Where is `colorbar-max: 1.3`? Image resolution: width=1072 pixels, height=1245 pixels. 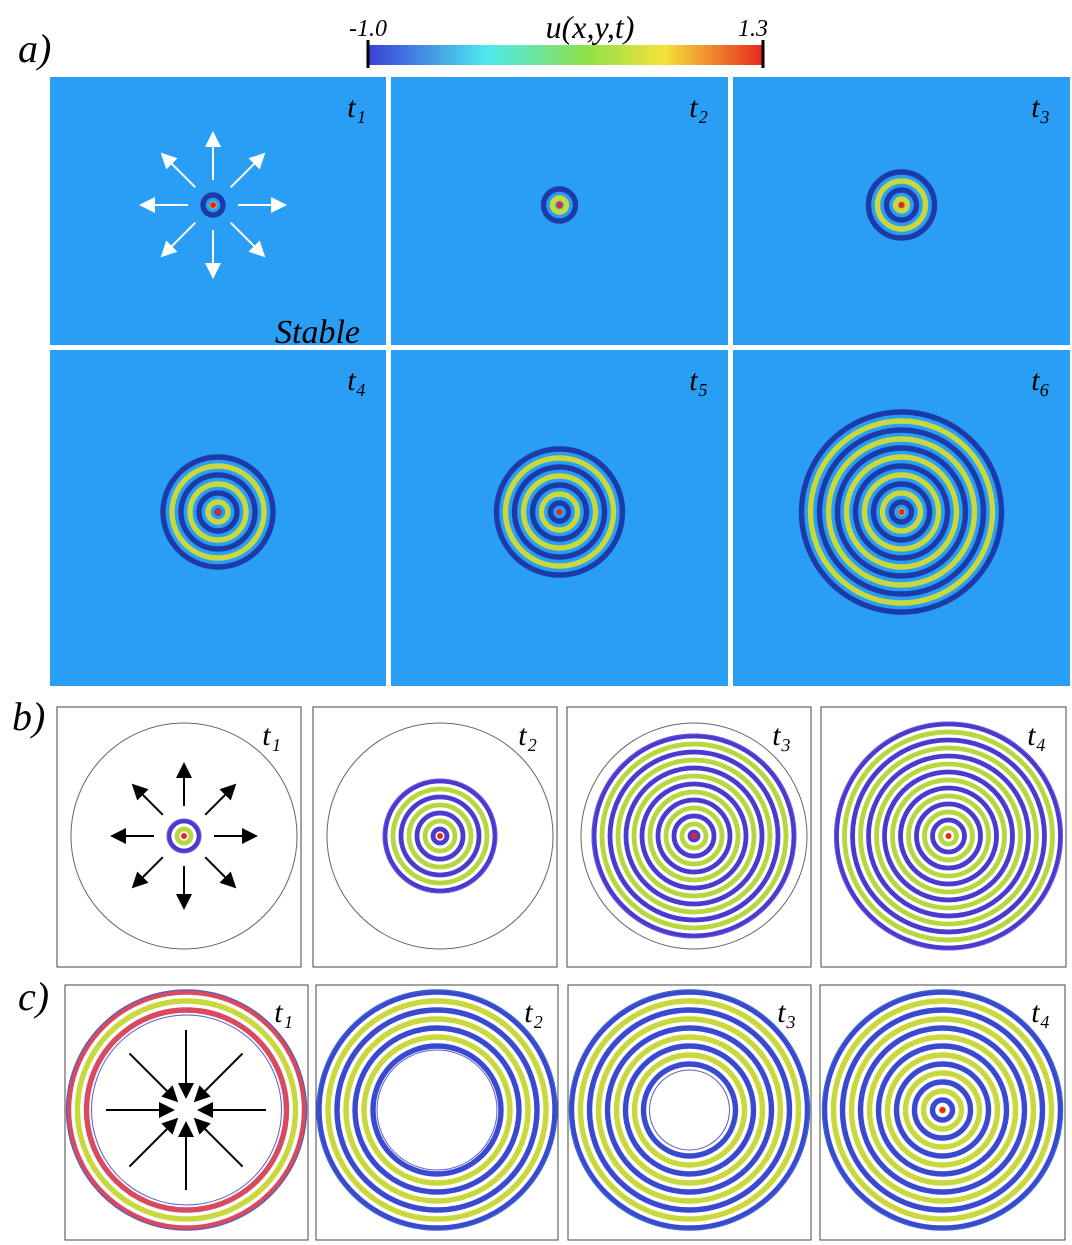
colorbar-max: 1.3 is located at coordinates (753, 29).